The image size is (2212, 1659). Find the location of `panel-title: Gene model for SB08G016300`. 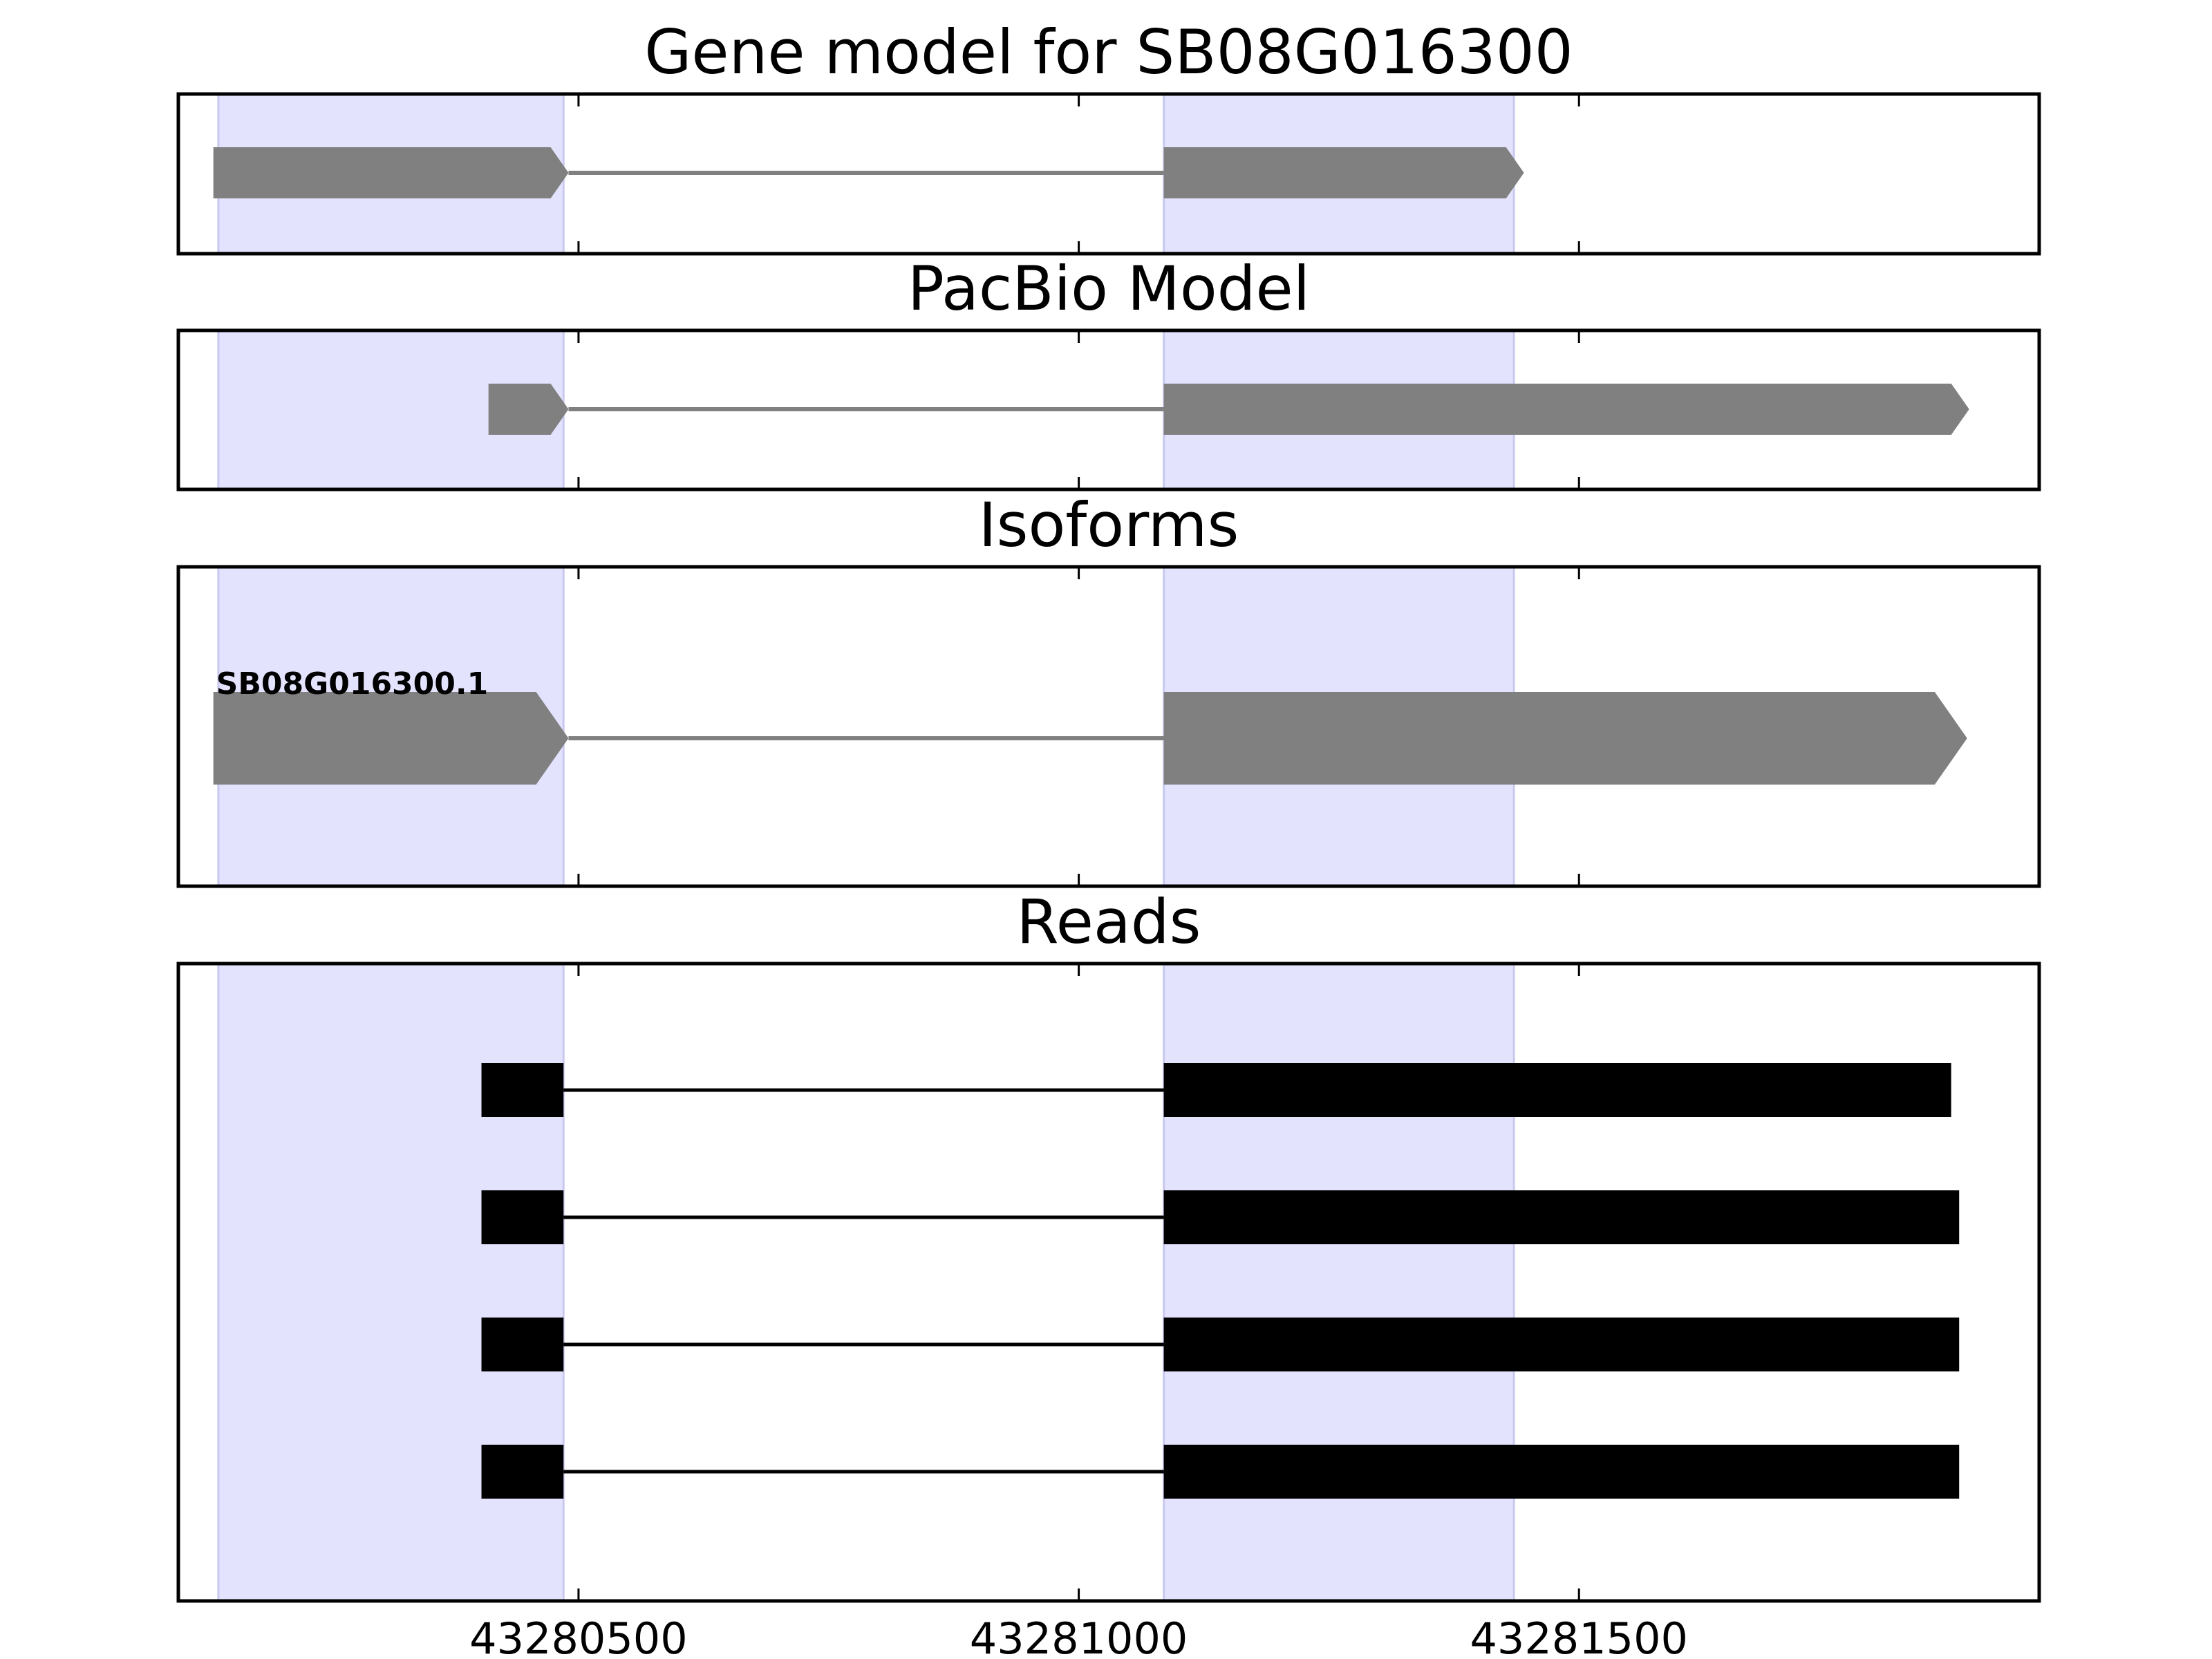

panel-title: Gene model for SB08G016300 is located at coordinates (1108, 53).